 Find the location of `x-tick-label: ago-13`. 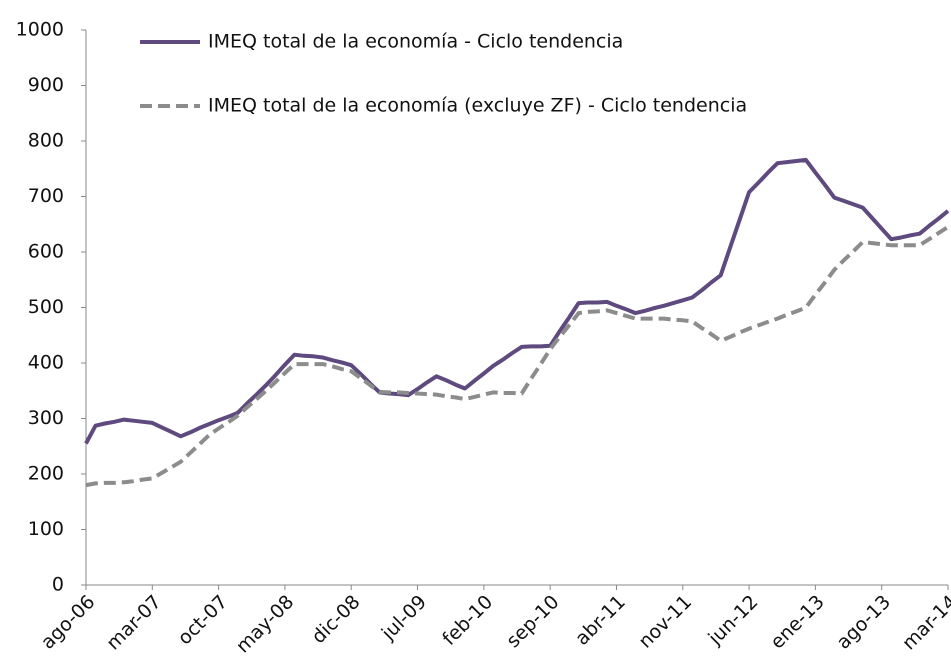

x-tick-label: ago-13 is located at coordinates (863, 622).